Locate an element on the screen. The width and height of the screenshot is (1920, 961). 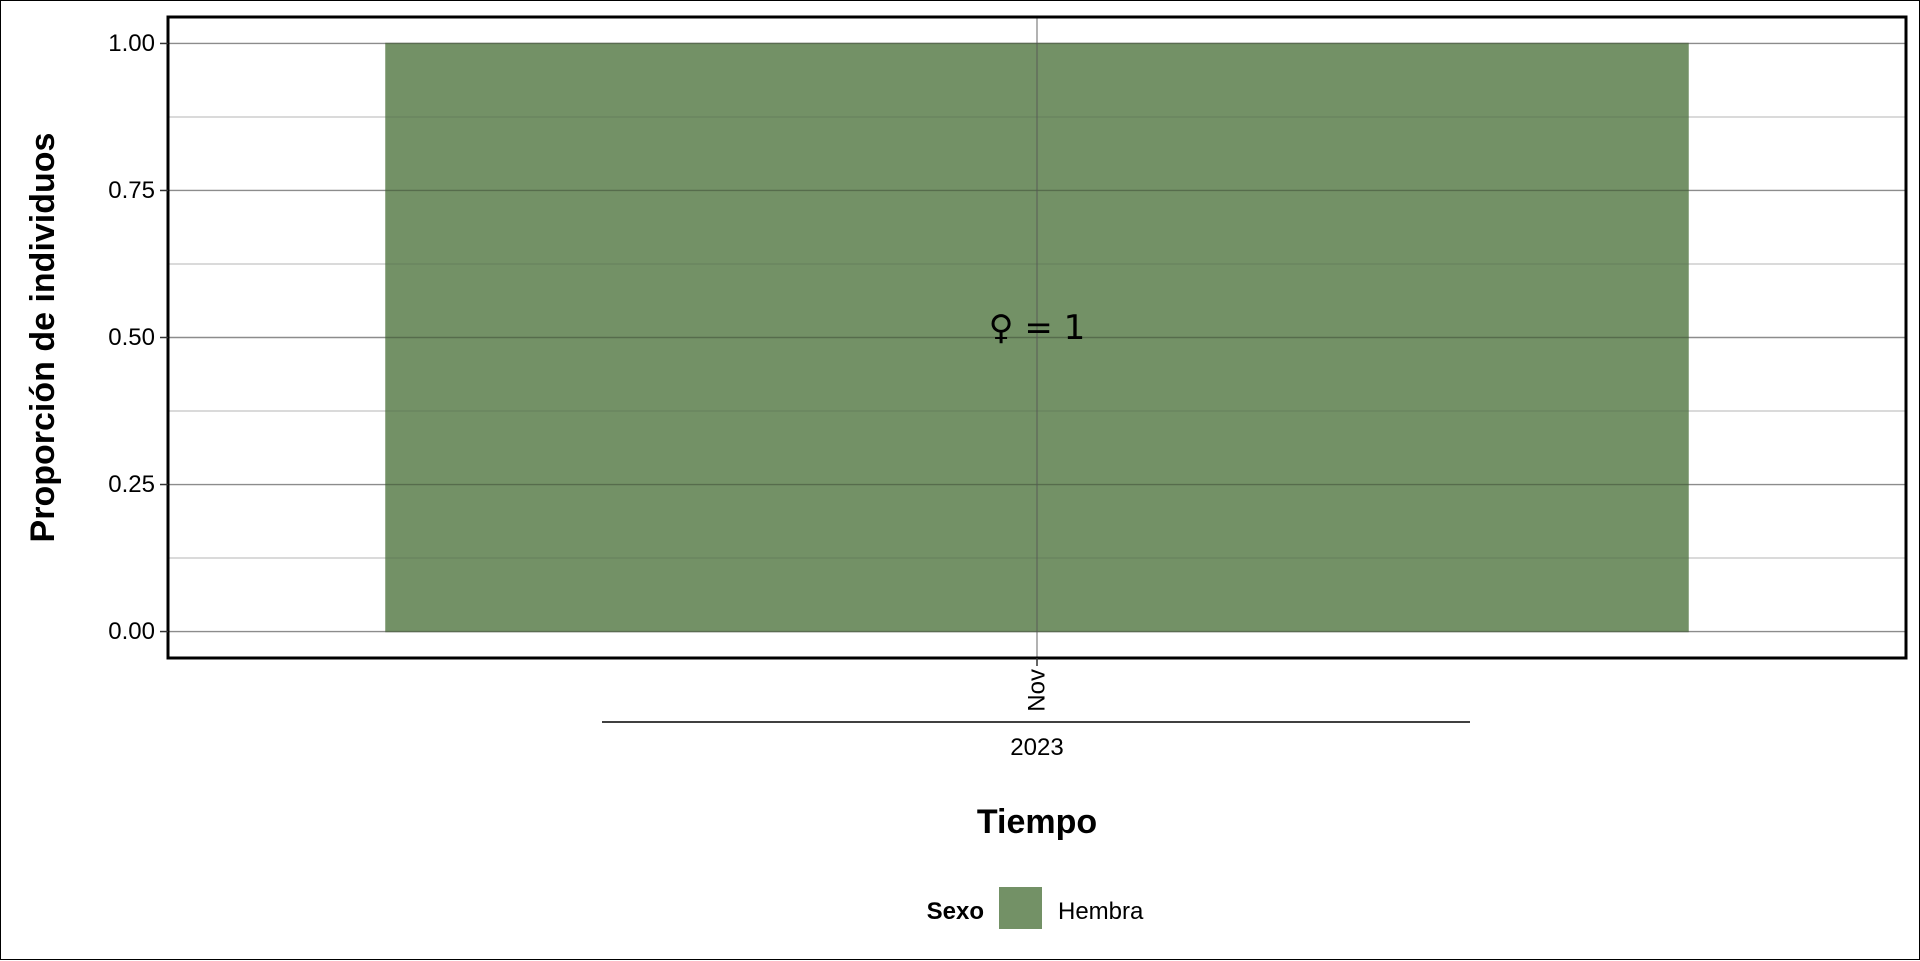
legend-title: Sexo is located at coordinates (955, 911).